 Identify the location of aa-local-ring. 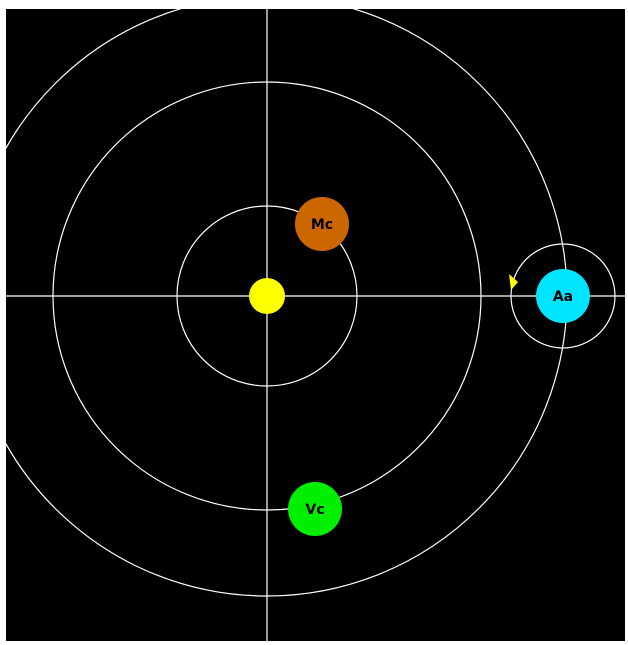
(563, 296).